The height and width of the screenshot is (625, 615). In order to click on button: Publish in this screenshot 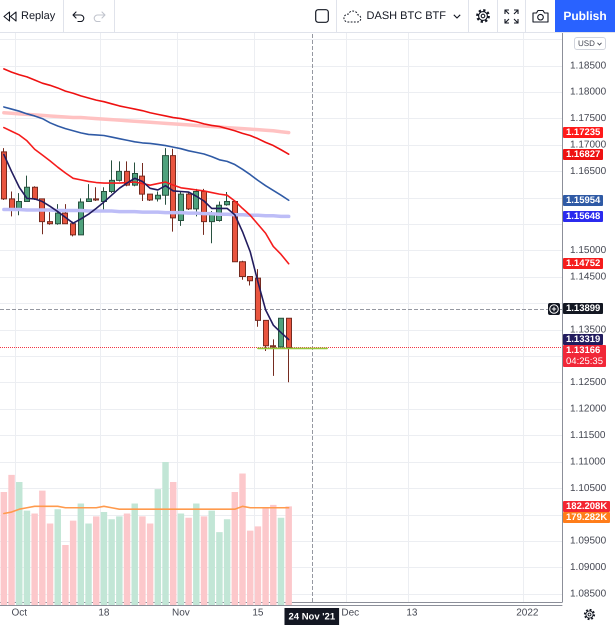, I will do `click(585, 16)`.